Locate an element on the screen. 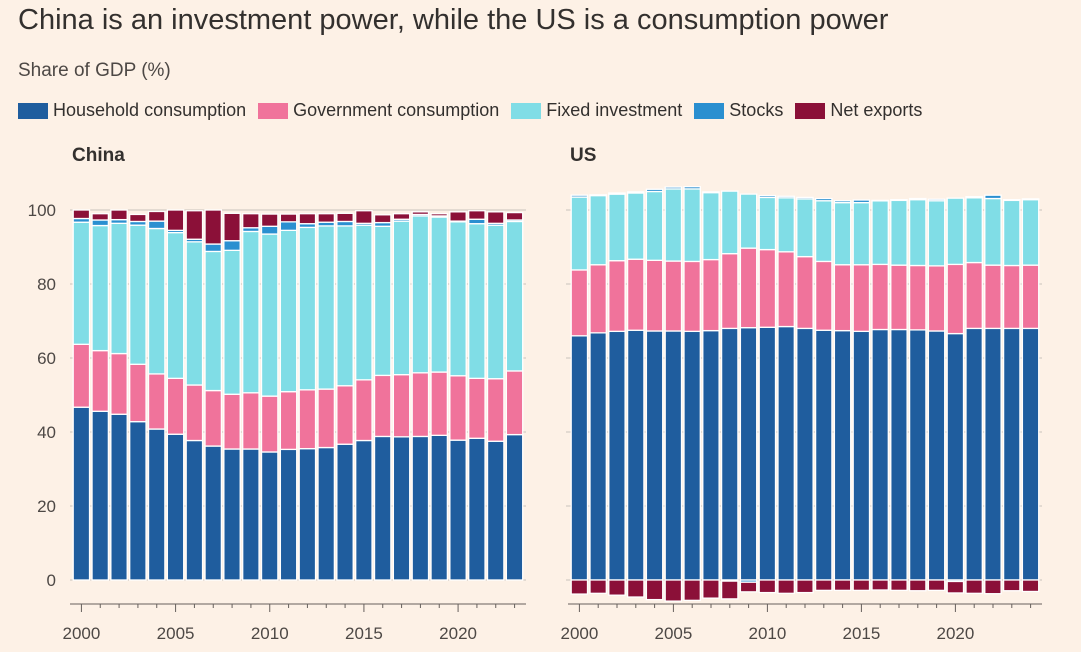 This screenshot has width=1081, height=652. legend-swatch-fixed-investment is located at coordinates (526, 110).